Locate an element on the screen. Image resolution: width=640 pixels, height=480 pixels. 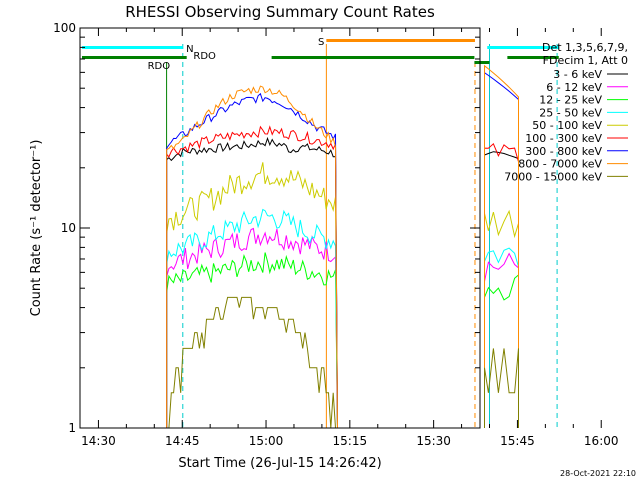
legend-entry-8: 800 - 7000 keV is located at coordinates (560, 164).